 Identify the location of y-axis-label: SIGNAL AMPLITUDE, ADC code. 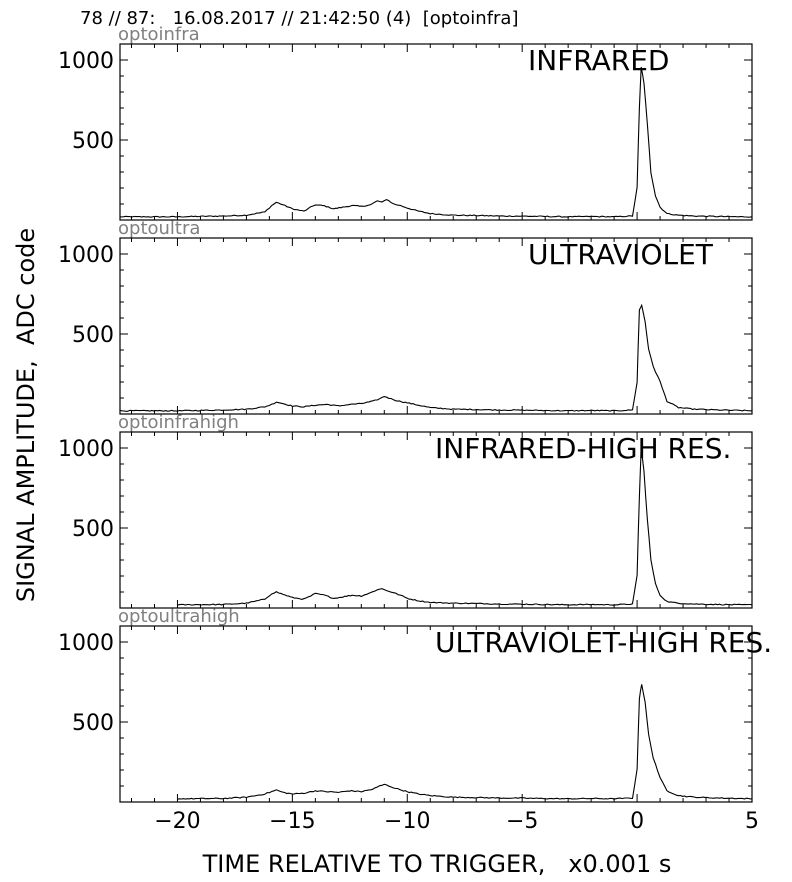
(26, 415).